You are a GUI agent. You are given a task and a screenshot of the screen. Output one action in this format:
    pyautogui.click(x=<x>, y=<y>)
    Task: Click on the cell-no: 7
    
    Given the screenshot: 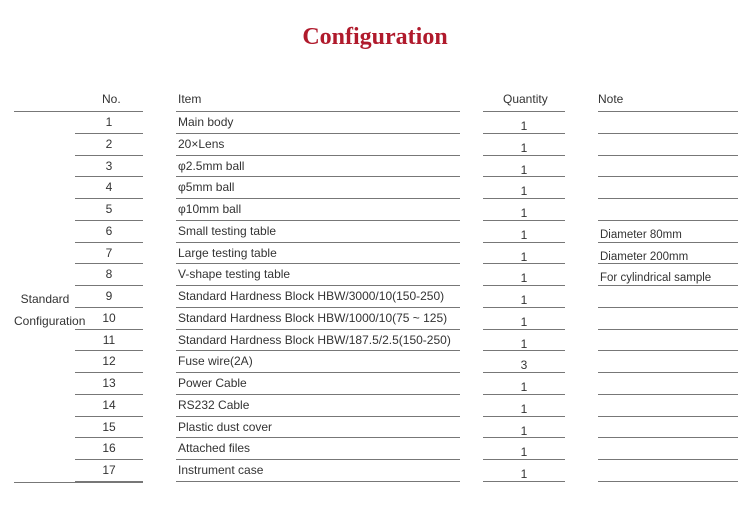 What is the action you would take?
    pyautogui.click(x=109, y=254)
    